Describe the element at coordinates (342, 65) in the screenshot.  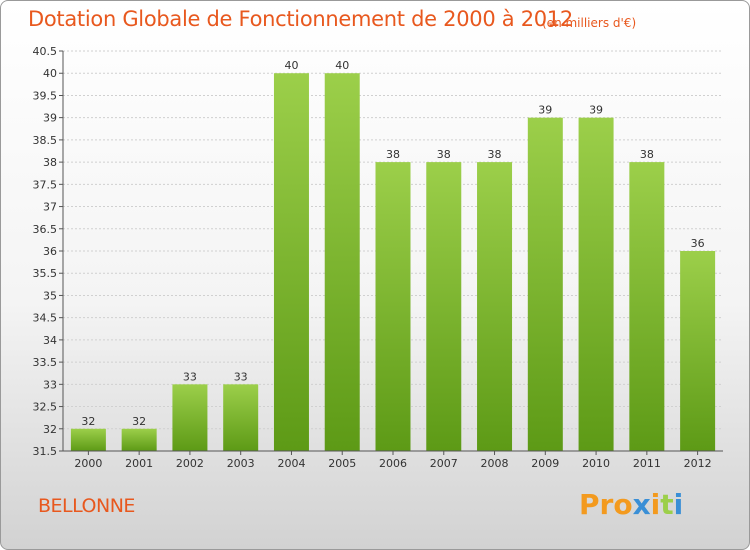
I see `data-label-2005: 40` at that location.